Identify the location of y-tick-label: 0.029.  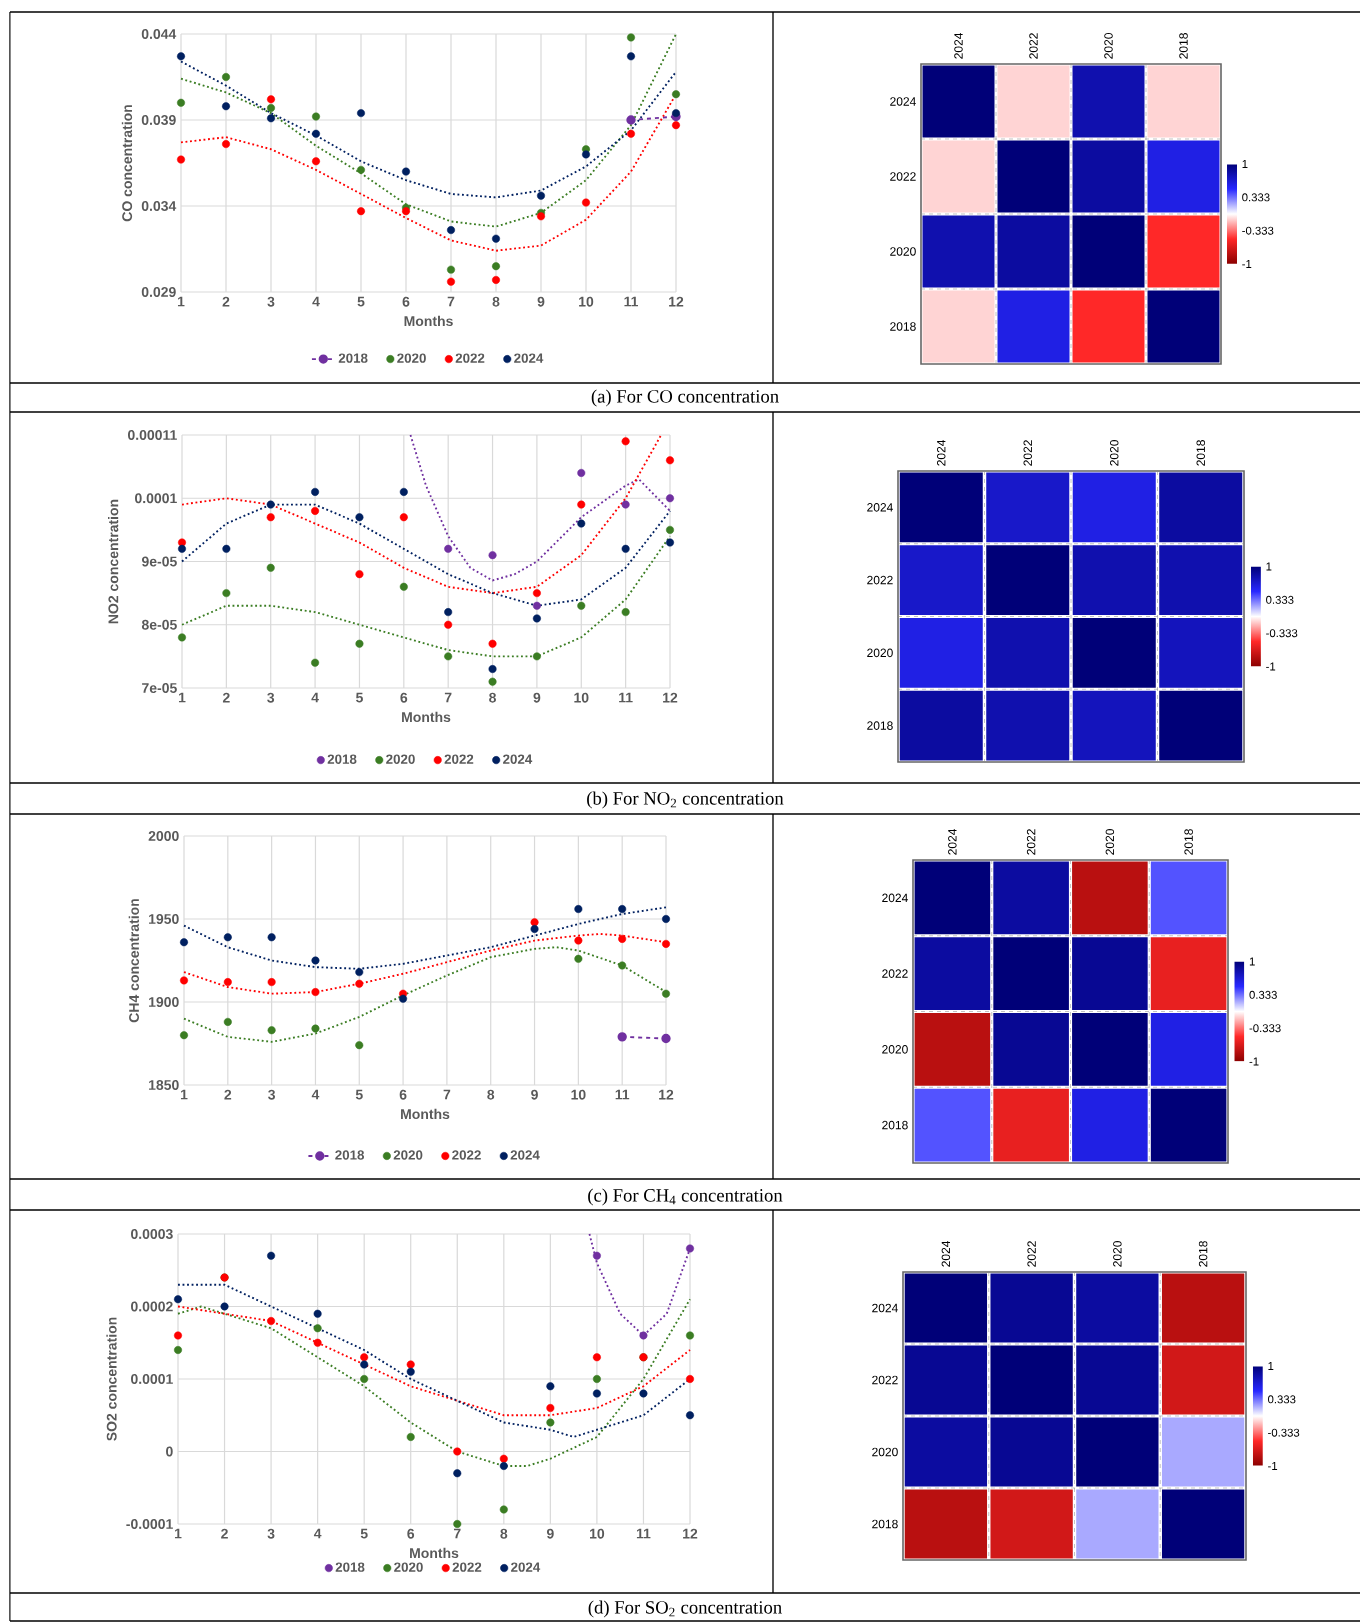
(158, 292).